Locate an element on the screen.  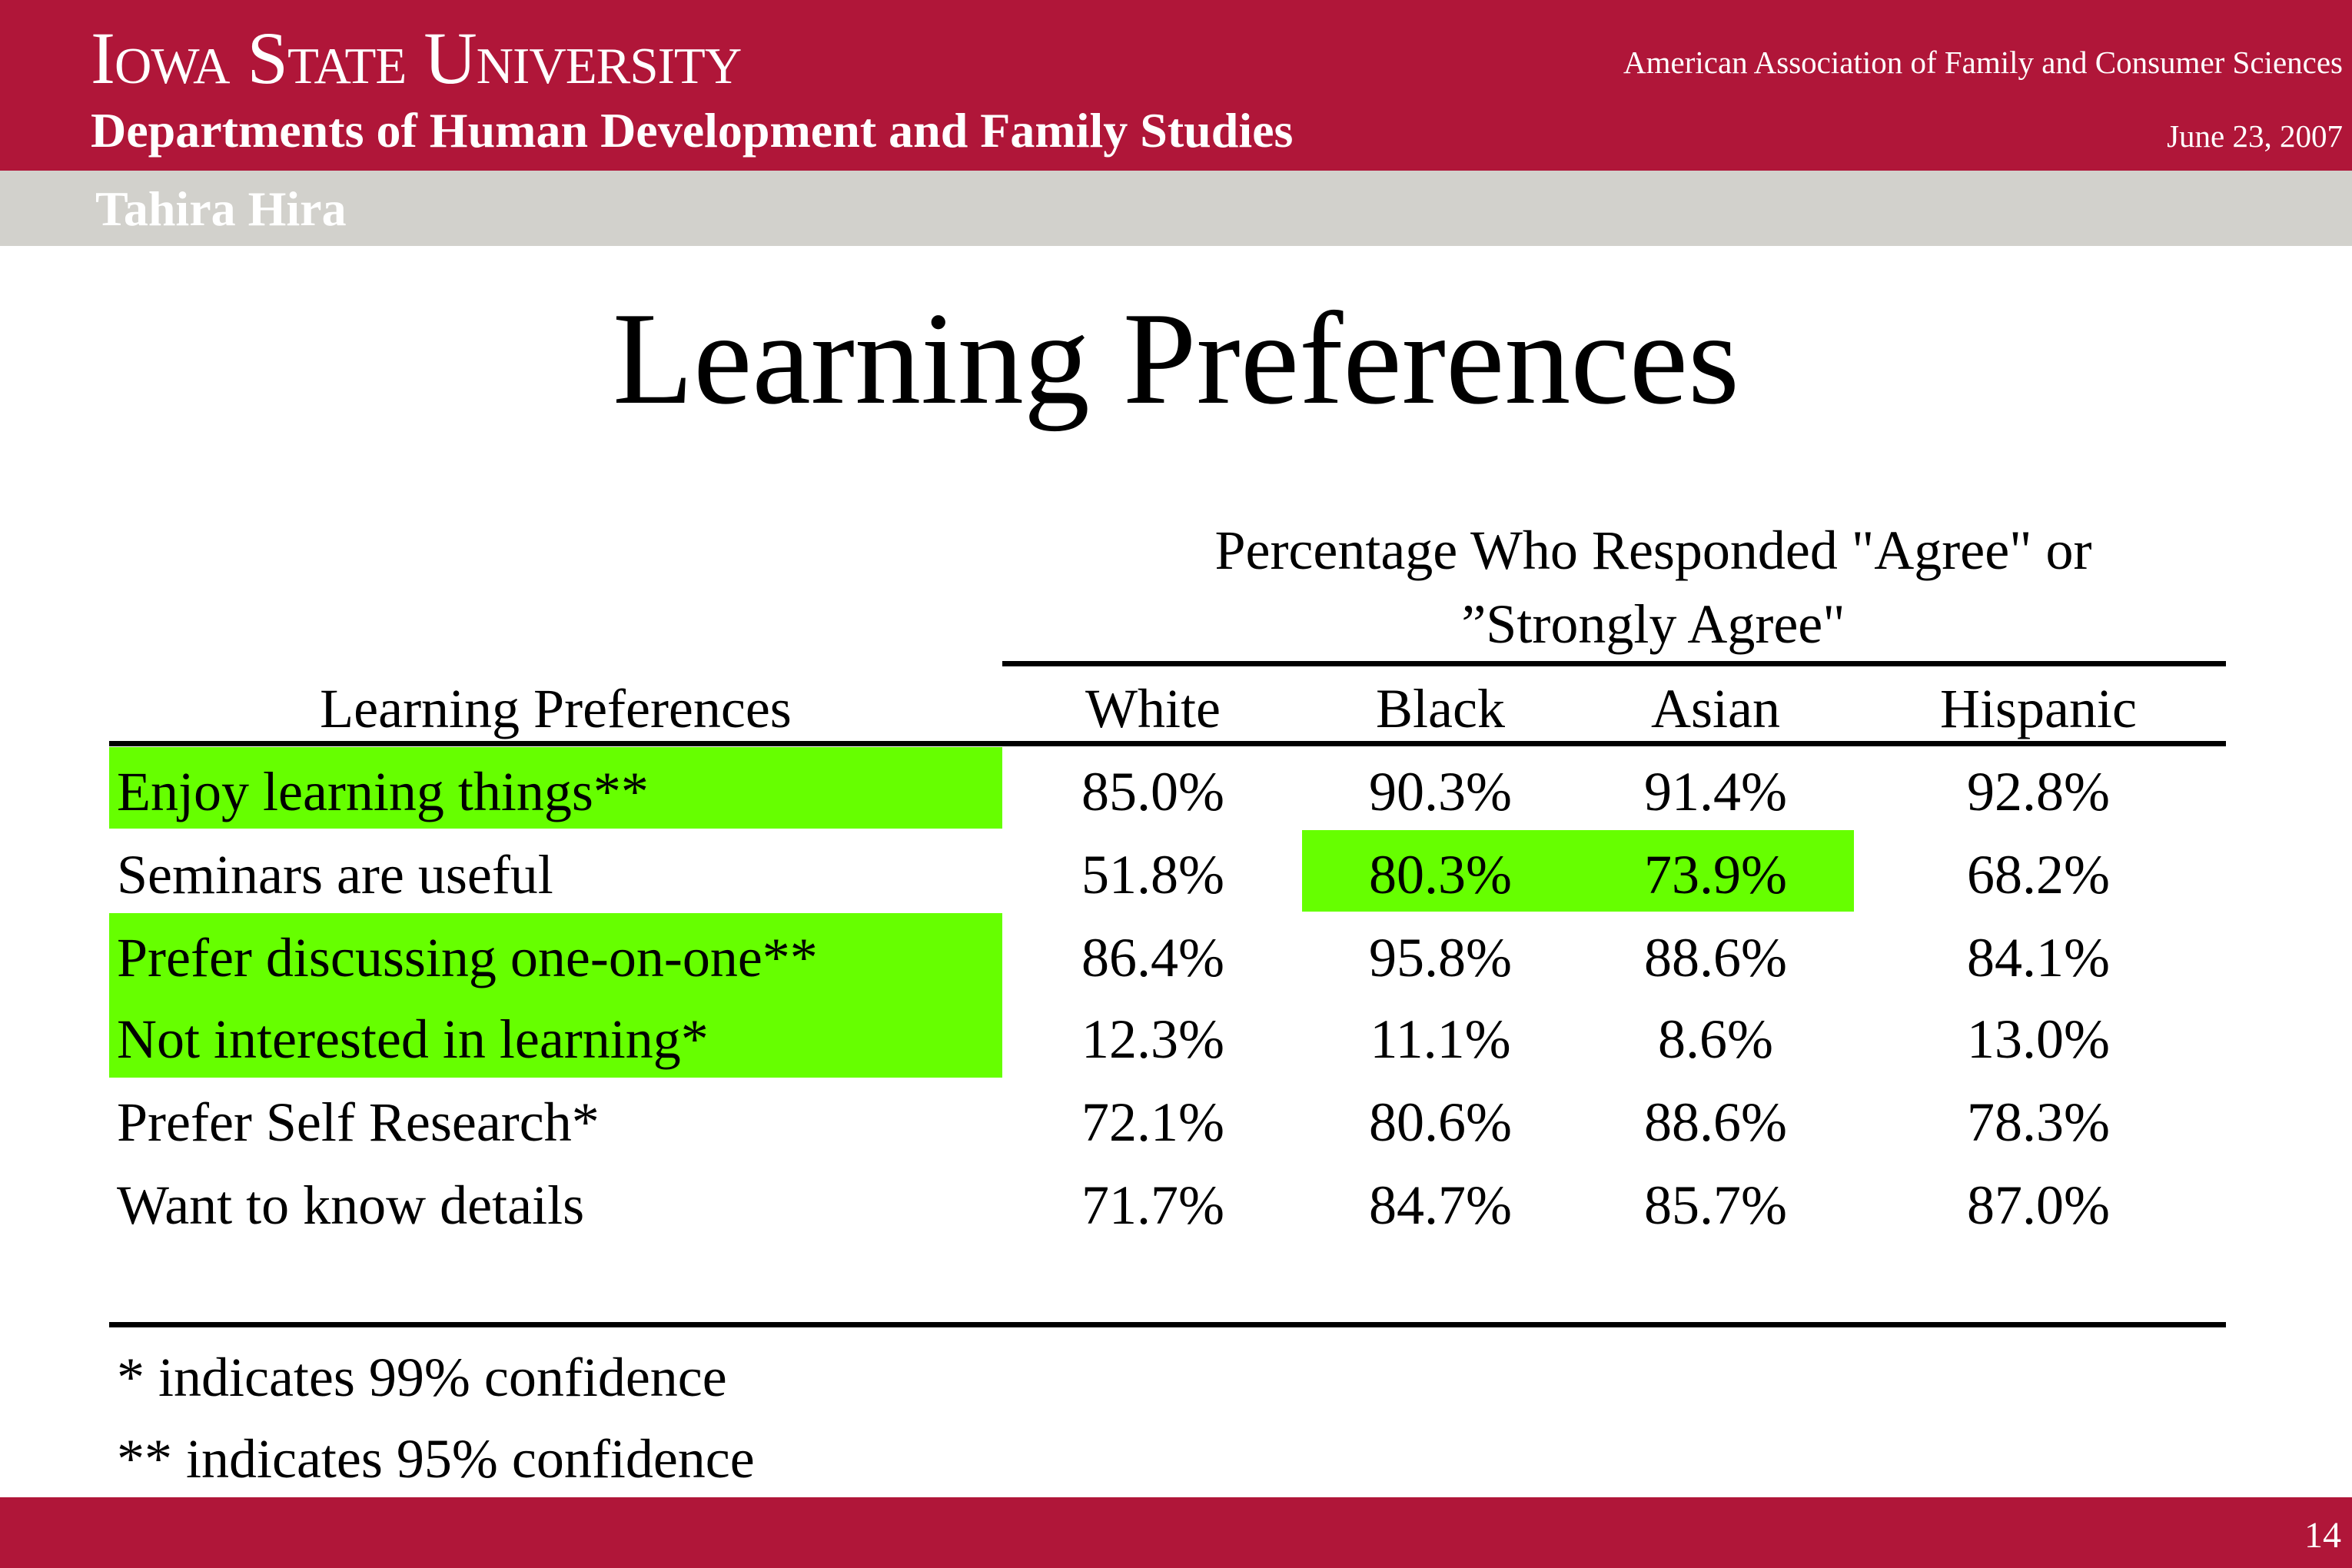
row-label: Want to know details is located at coordinates (351, 1205).